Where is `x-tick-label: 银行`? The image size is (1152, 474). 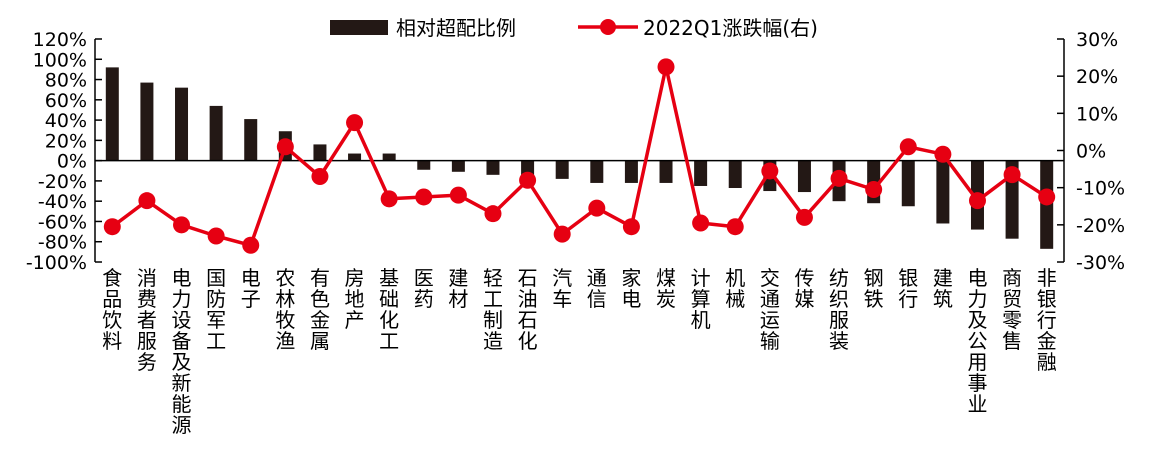
x-tick-label: 银行 is located at coordinates (908, 288).